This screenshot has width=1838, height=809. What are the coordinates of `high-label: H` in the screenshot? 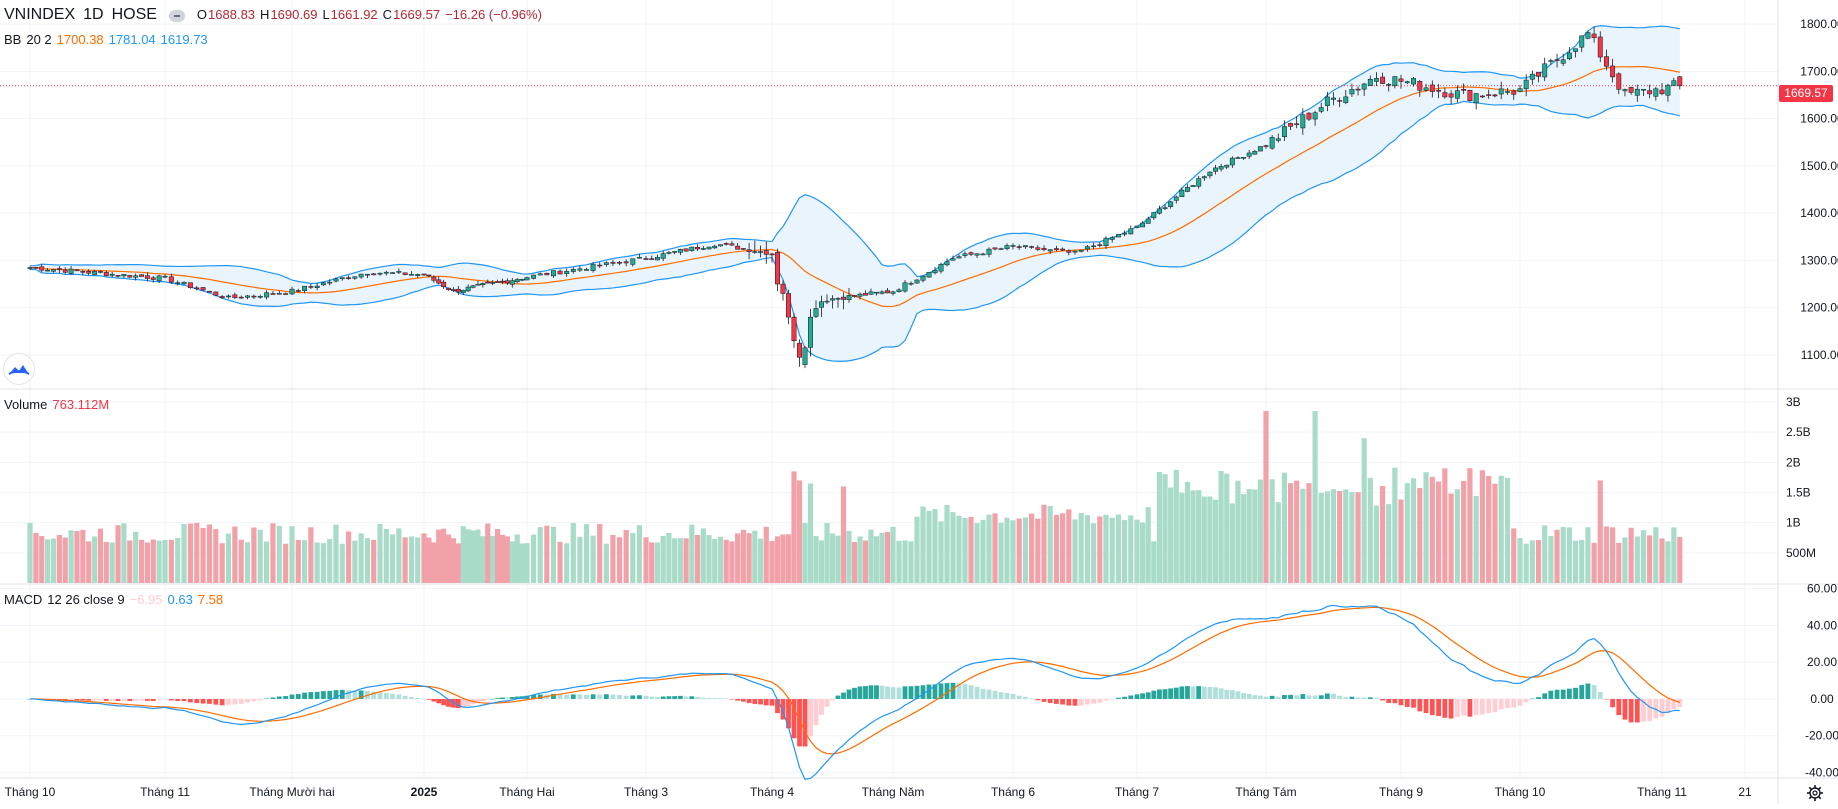 It's located at (265, 14).